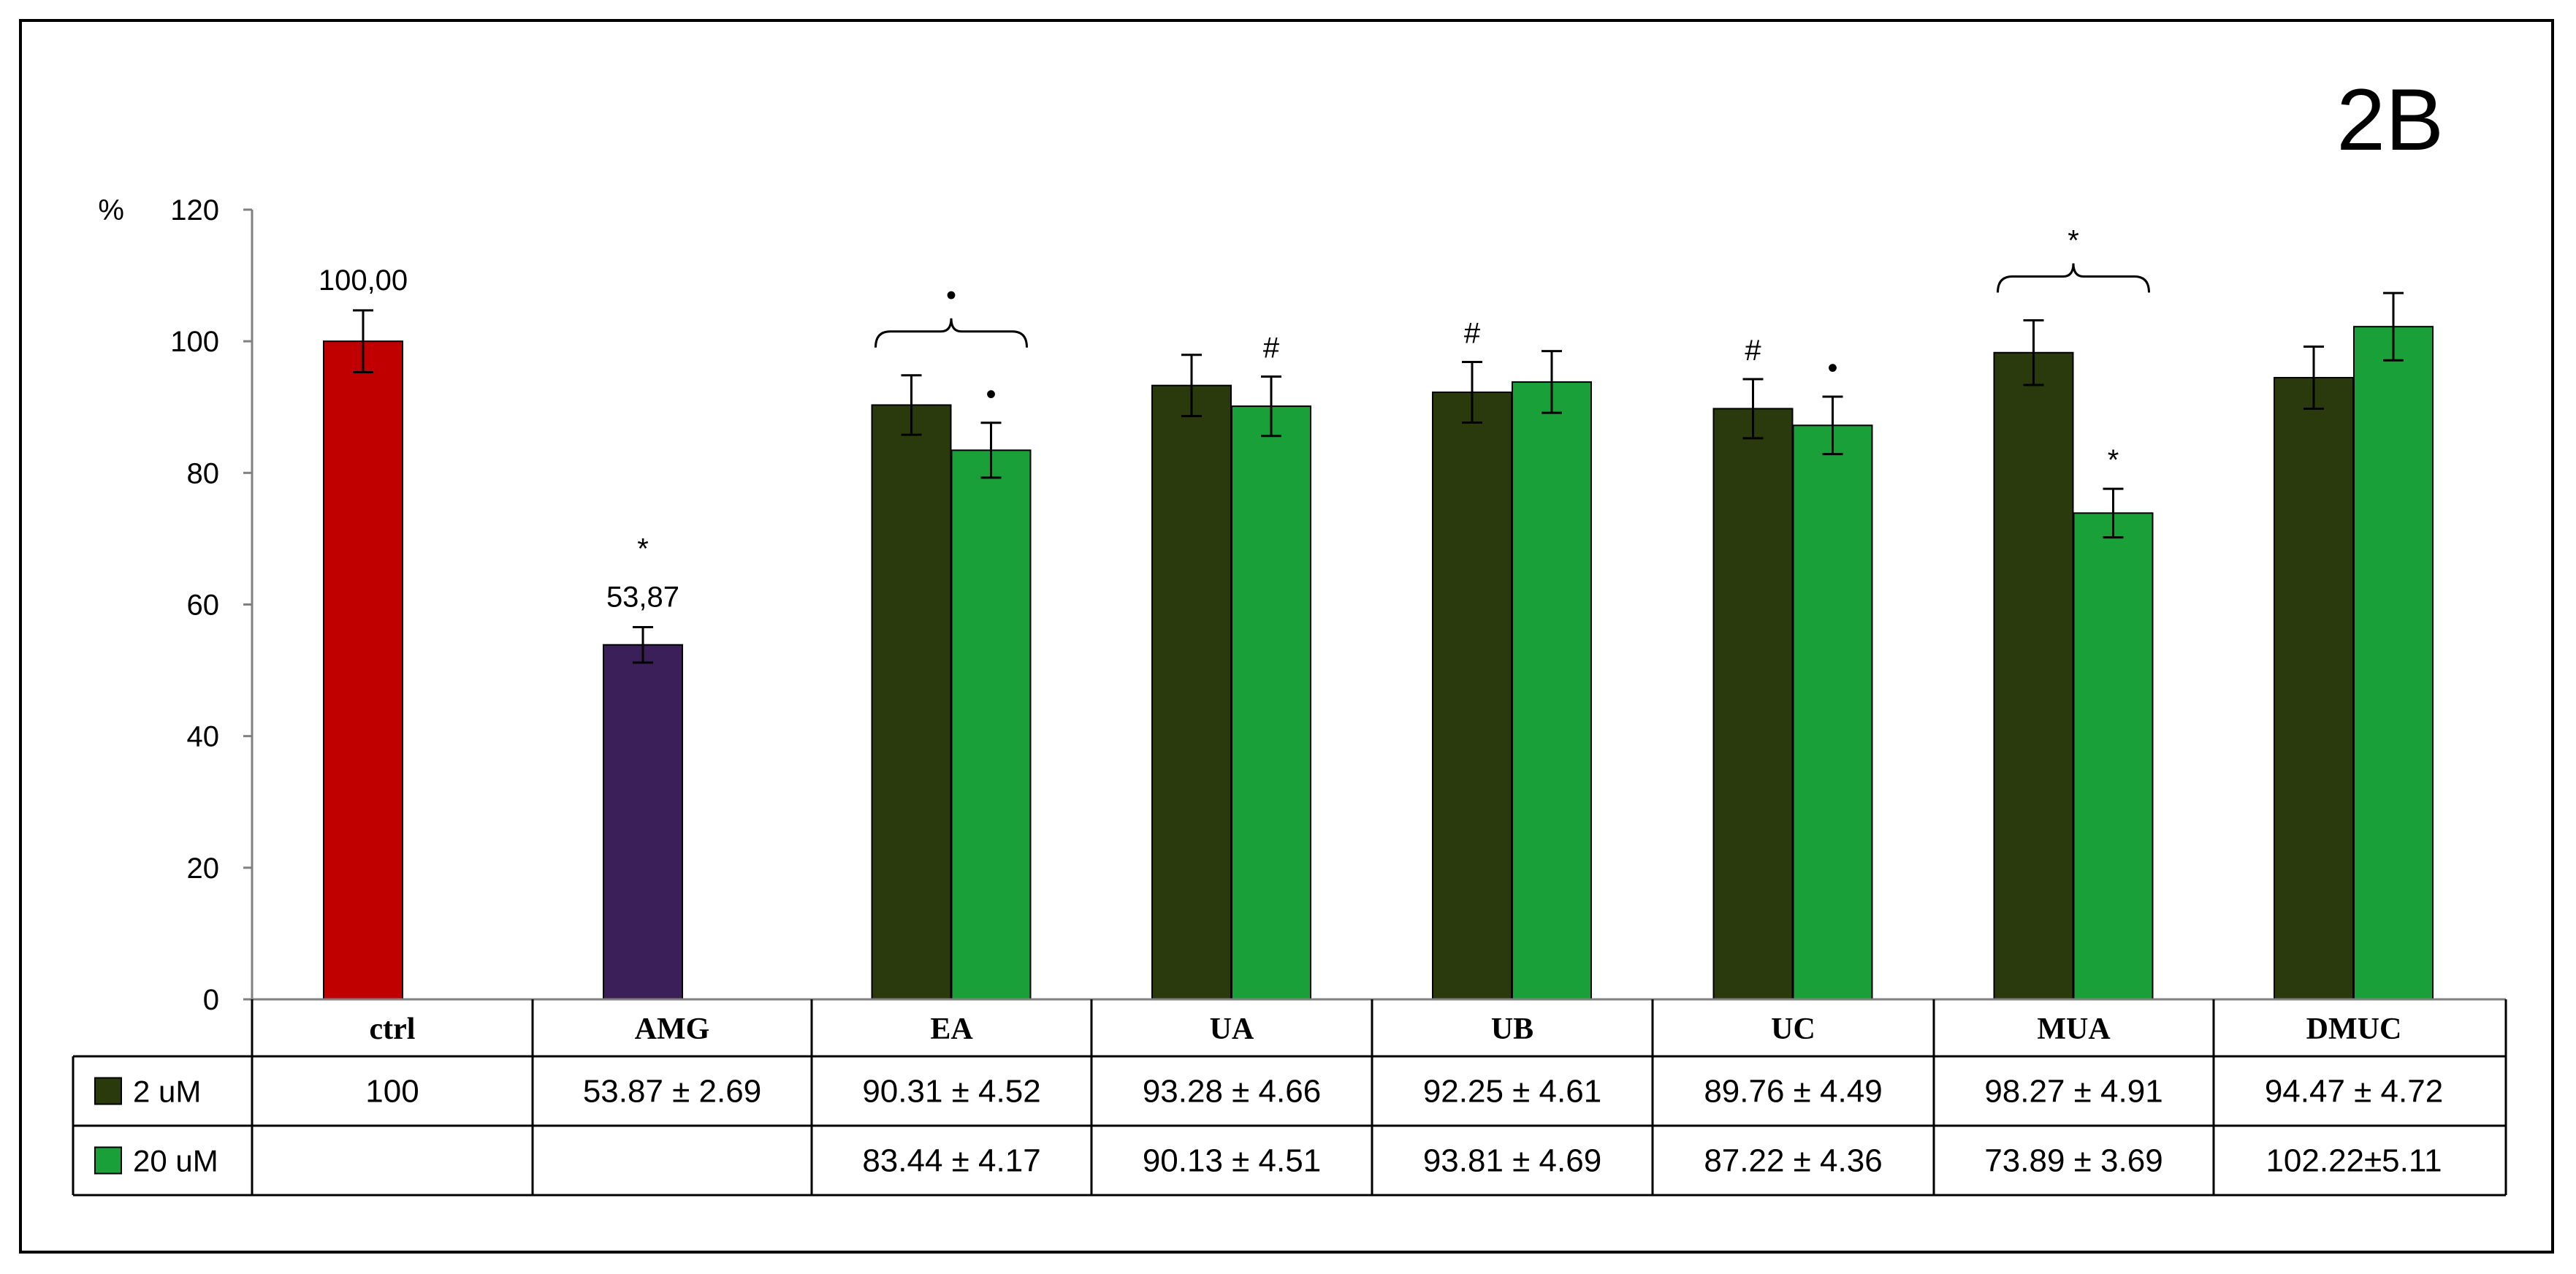 The height and width of the screenshot is (1274, 2576). Describe the element at coordinates (194, 210) in the screenshot. I see `y-tick-label: 120` at that location.